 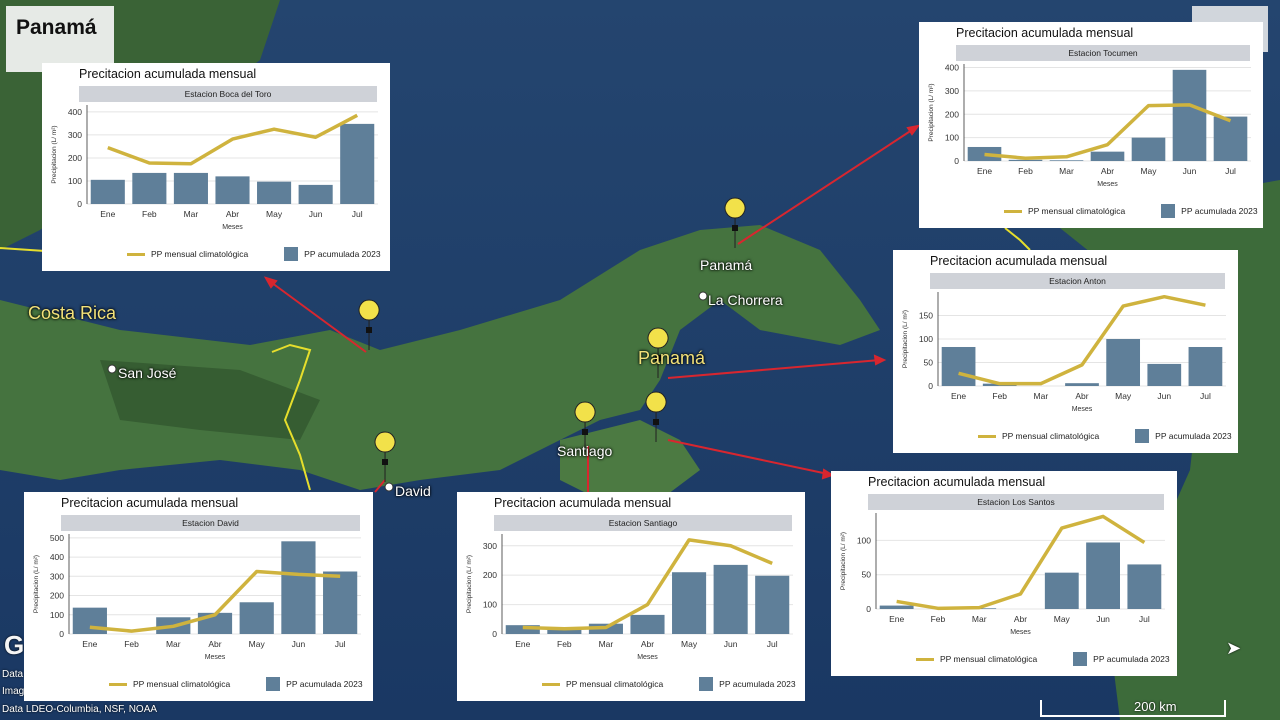 What do you see at coordinates (656, 417) in the screenshot?
I see `pin-los-santos` at bounding box center [656, 417].